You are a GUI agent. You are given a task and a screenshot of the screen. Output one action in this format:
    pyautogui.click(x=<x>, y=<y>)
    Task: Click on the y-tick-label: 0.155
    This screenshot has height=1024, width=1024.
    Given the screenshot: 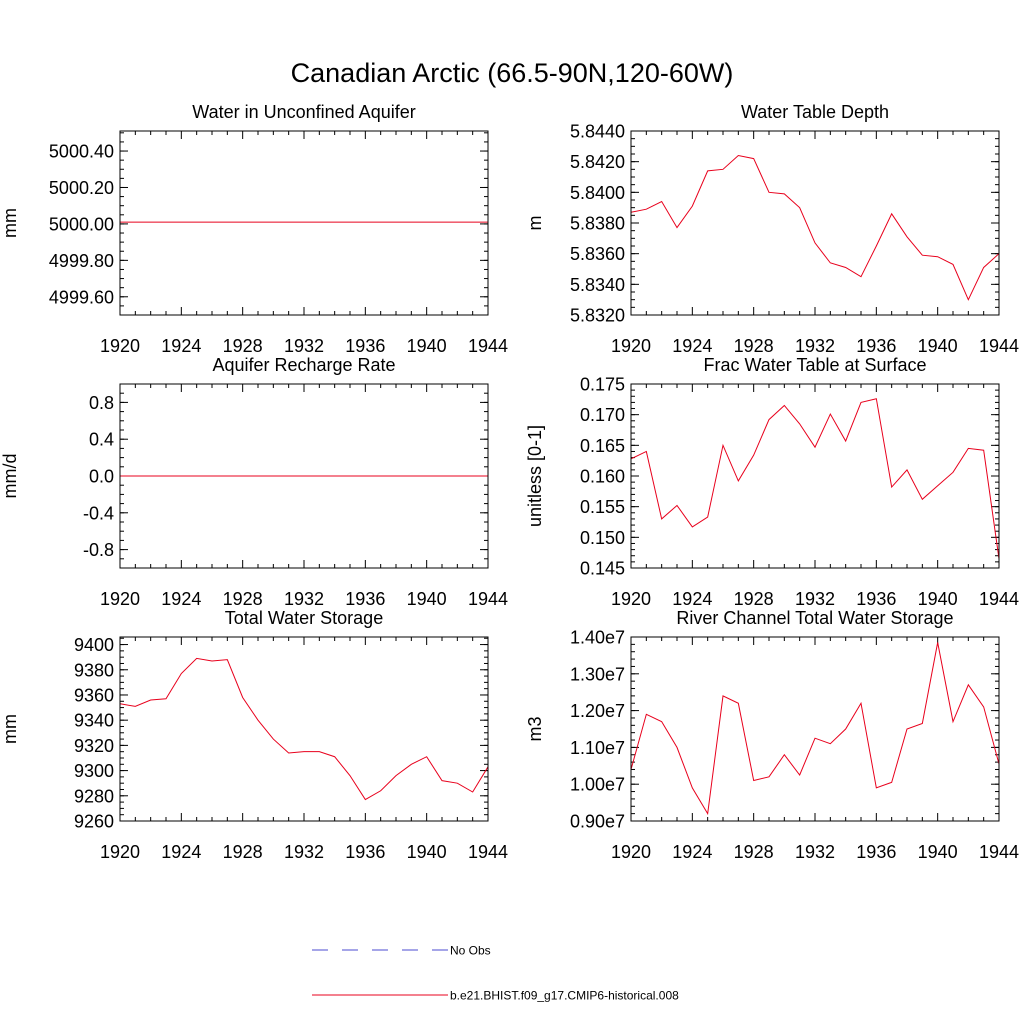 What is the action you would take?
    pyautogui.click(x=602, y=507)
    